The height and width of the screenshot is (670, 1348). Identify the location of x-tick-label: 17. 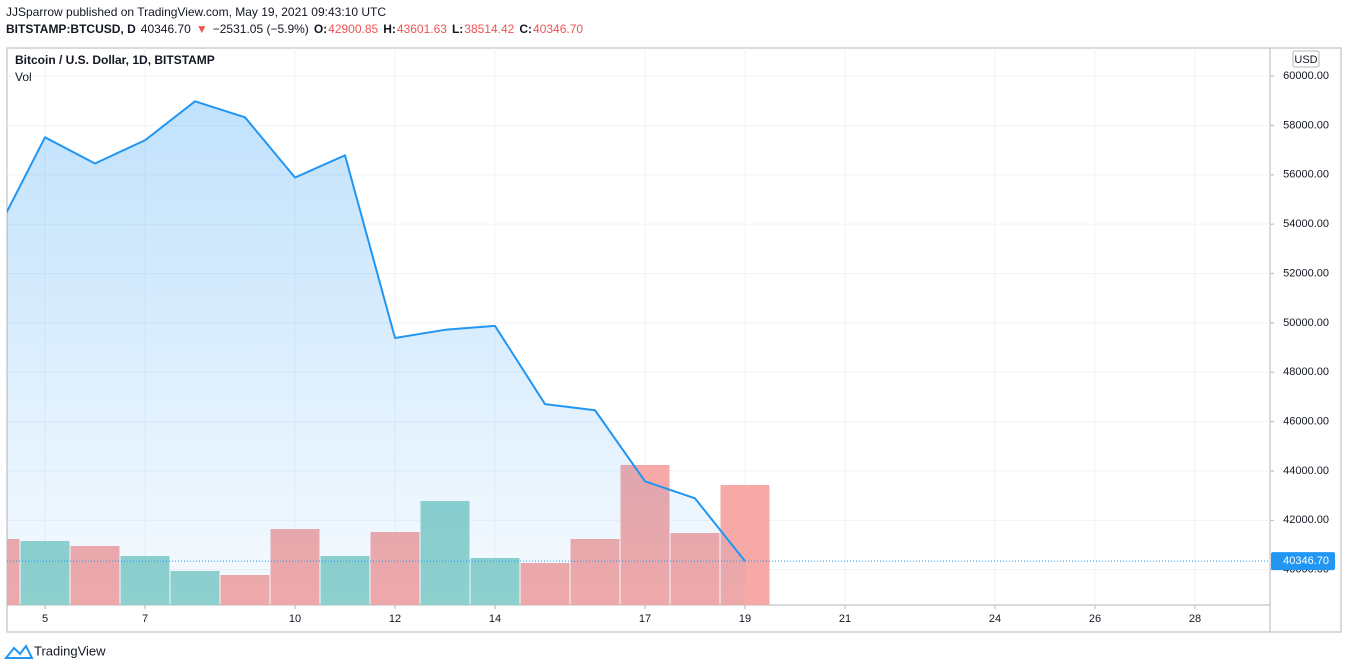
(645, 619).